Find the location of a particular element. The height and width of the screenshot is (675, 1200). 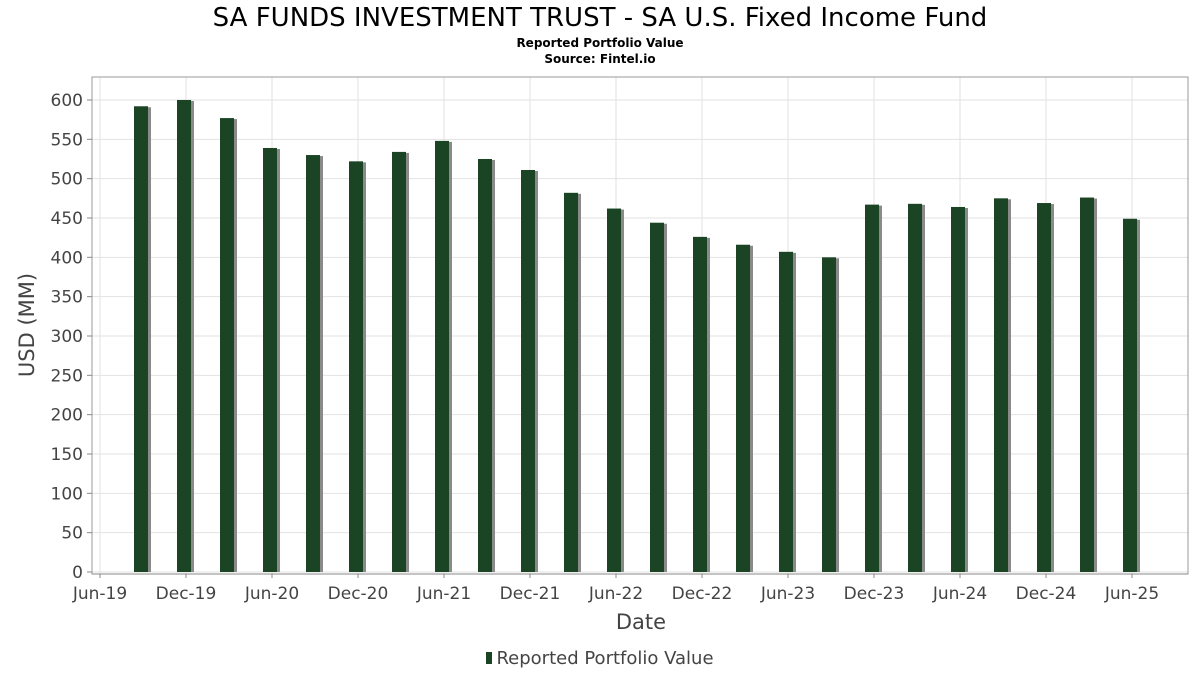

x-tick-label: Jun-23 is located at coordinates (787, 594).